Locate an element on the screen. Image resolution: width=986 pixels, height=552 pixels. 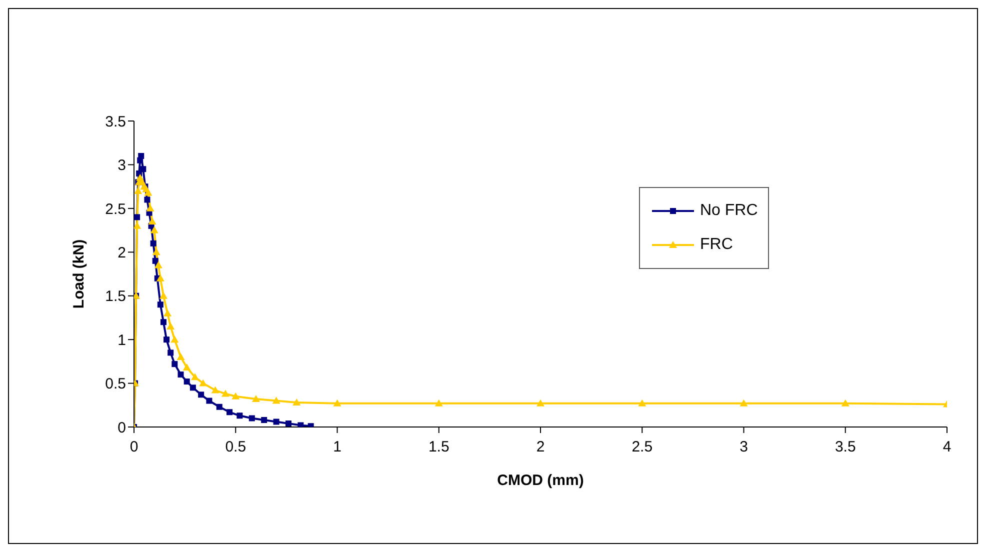
x-tick-label: 4 is located at coordinates (947, 447).